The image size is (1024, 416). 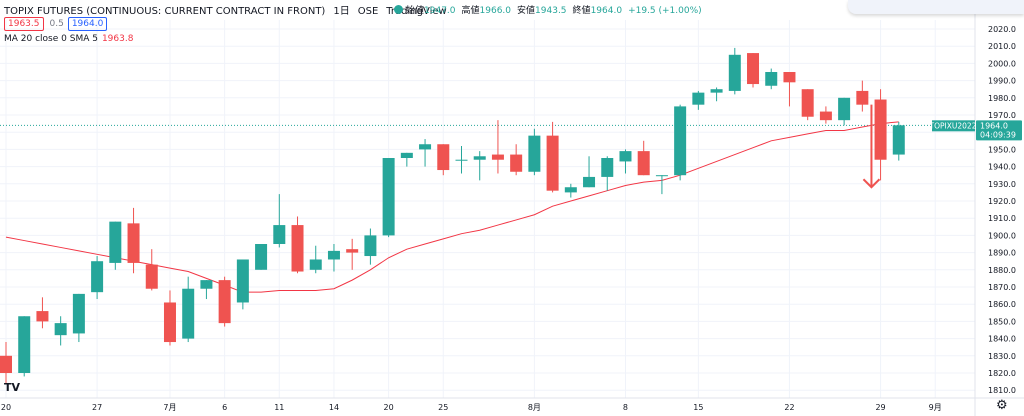 What do you see at coordinates (1002, 167) in the screenshot?
I see `y-axis-tick-label: 1940.0` at bounding box center [1002, 167].